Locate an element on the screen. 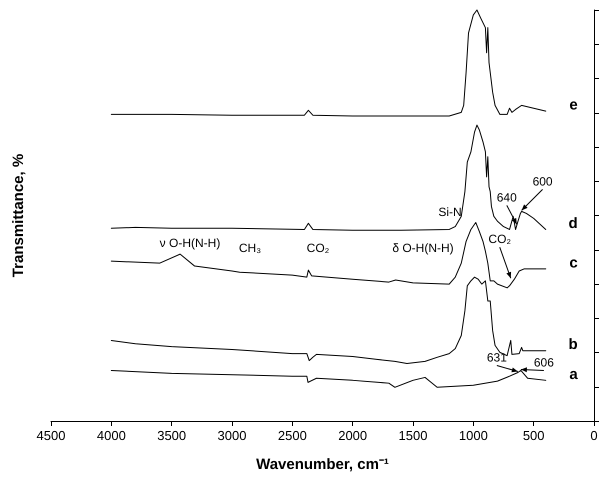 This screenshot has width=608, height=479. x-tick-label: 500 is located at coordinates (533, 435).